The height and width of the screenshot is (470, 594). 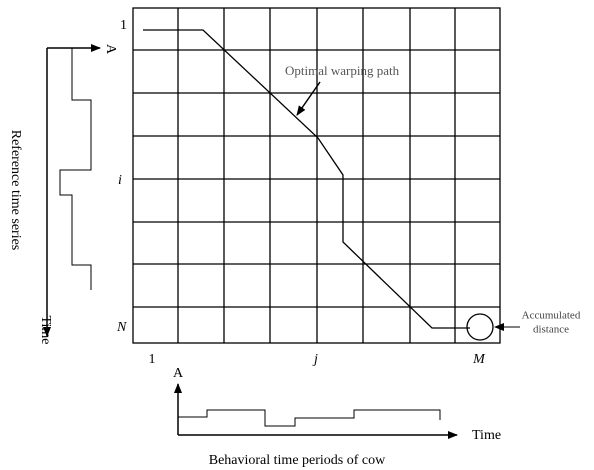 I want to click on reference-series, so click(x=72, y=190).